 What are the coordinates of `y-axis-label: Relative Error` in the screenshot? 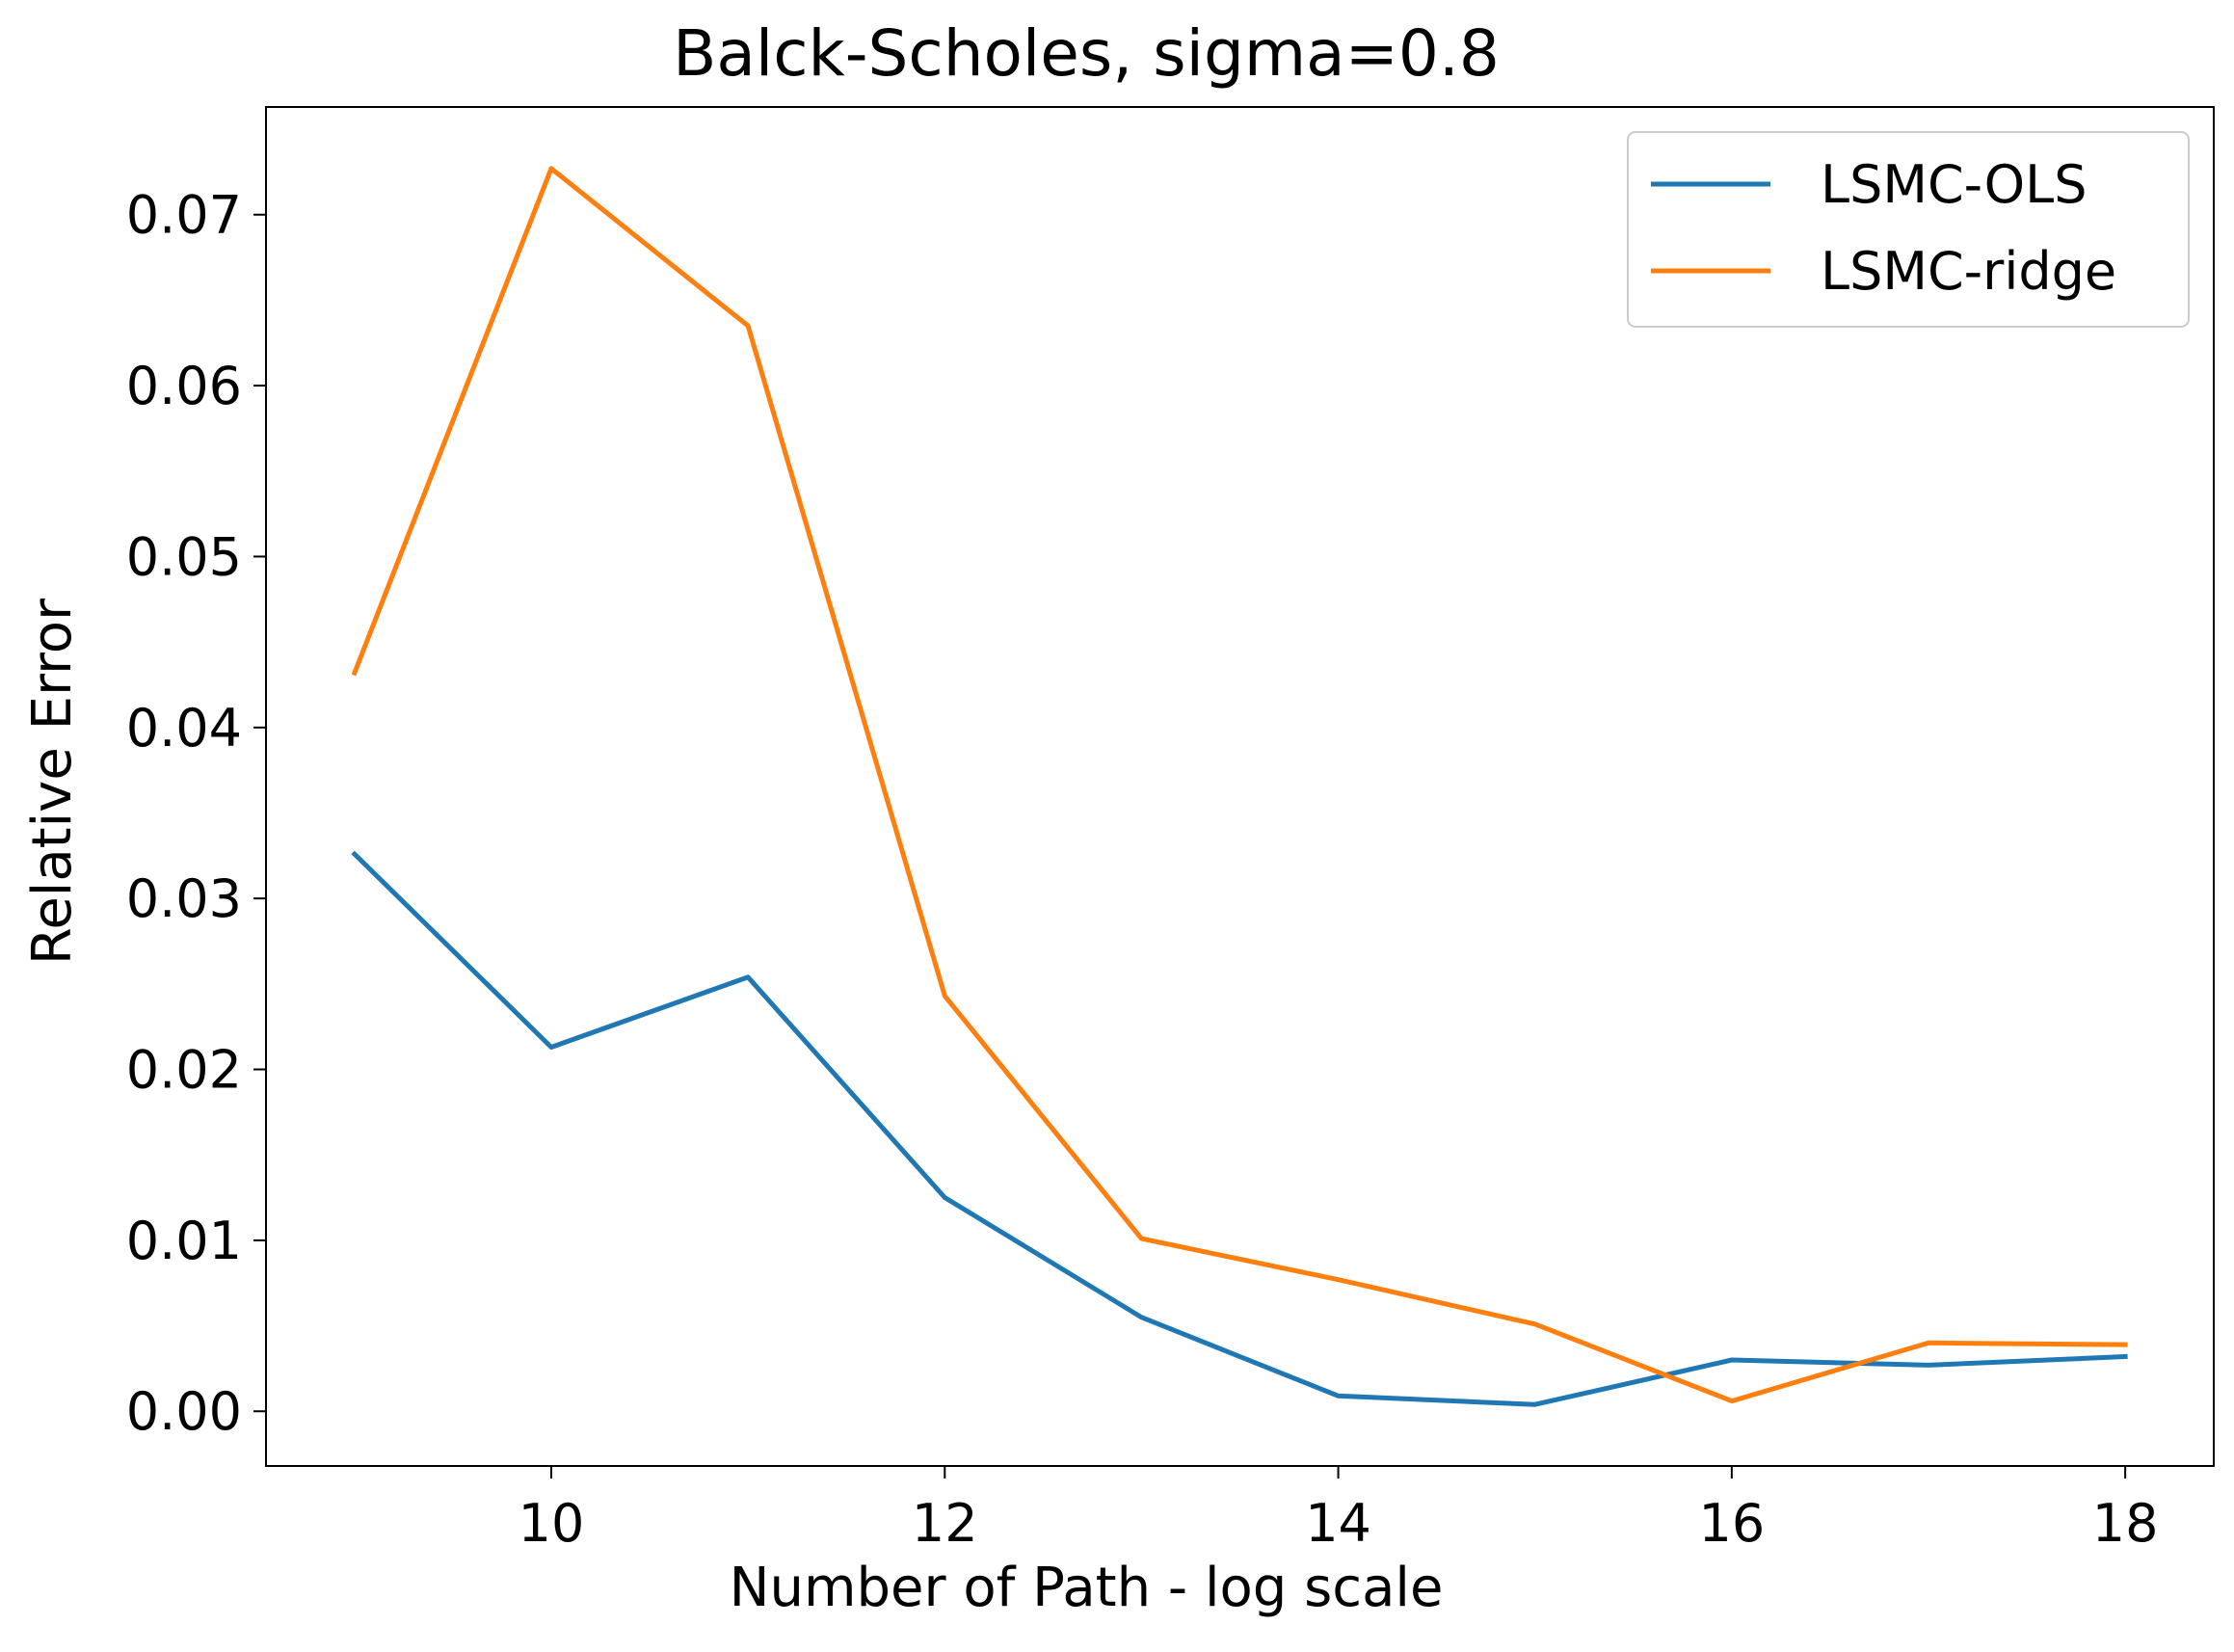 It's located at (52, 782).